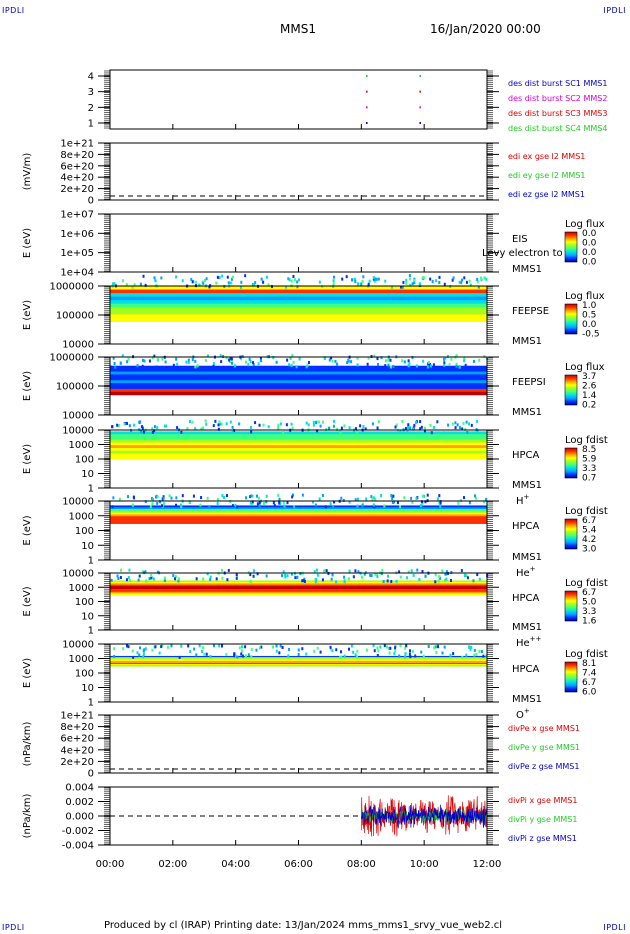  Describe the element at coordinates (557, 113) in the screenshot. I see `legend-entry: des dist burst SC3 MMS3` at that location.